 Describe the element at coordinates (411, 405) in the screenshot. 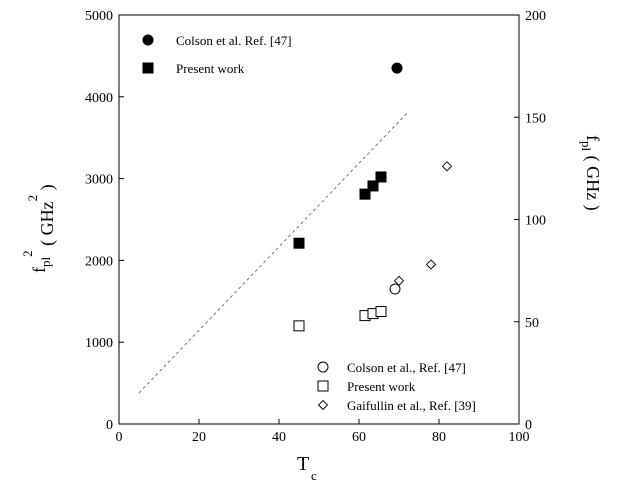

I see `legend-label: Gaifullin et al., Ref. [39]` at that location.